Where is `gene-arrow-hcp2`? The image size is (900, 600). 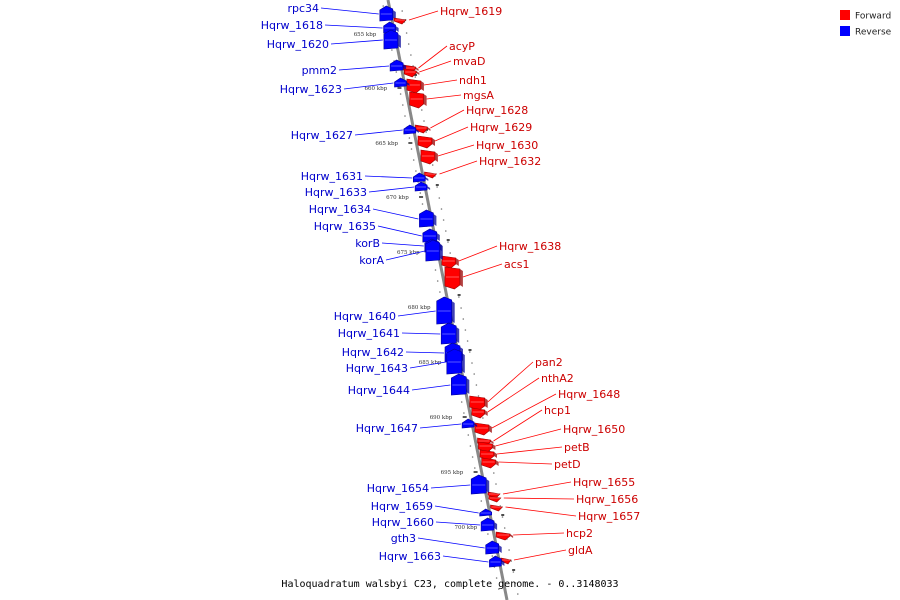 gene-arrow-hcp2 is located at coordinates (503, 536).